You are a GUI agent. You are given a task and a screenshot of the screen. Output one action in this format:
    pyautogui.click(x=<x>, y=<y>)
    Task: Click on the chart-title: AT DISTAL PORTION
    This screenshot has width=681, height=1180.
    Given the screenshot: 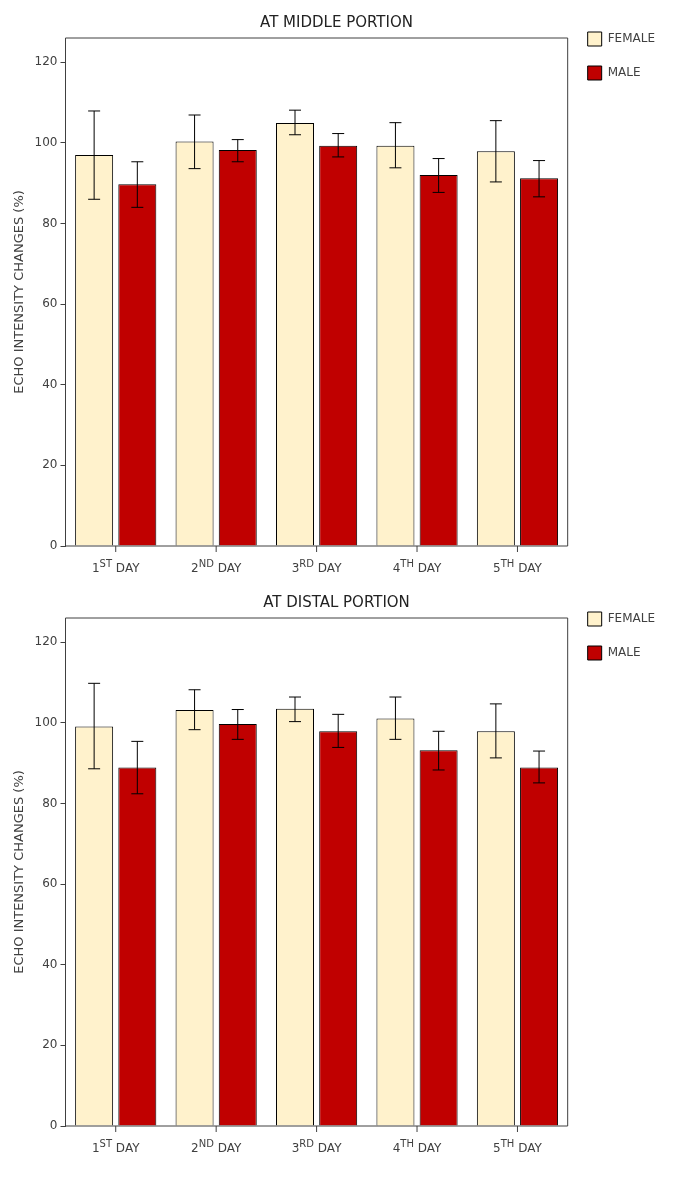 What is the action you would take?
    pyautogui.click(x=336, y=601)
    